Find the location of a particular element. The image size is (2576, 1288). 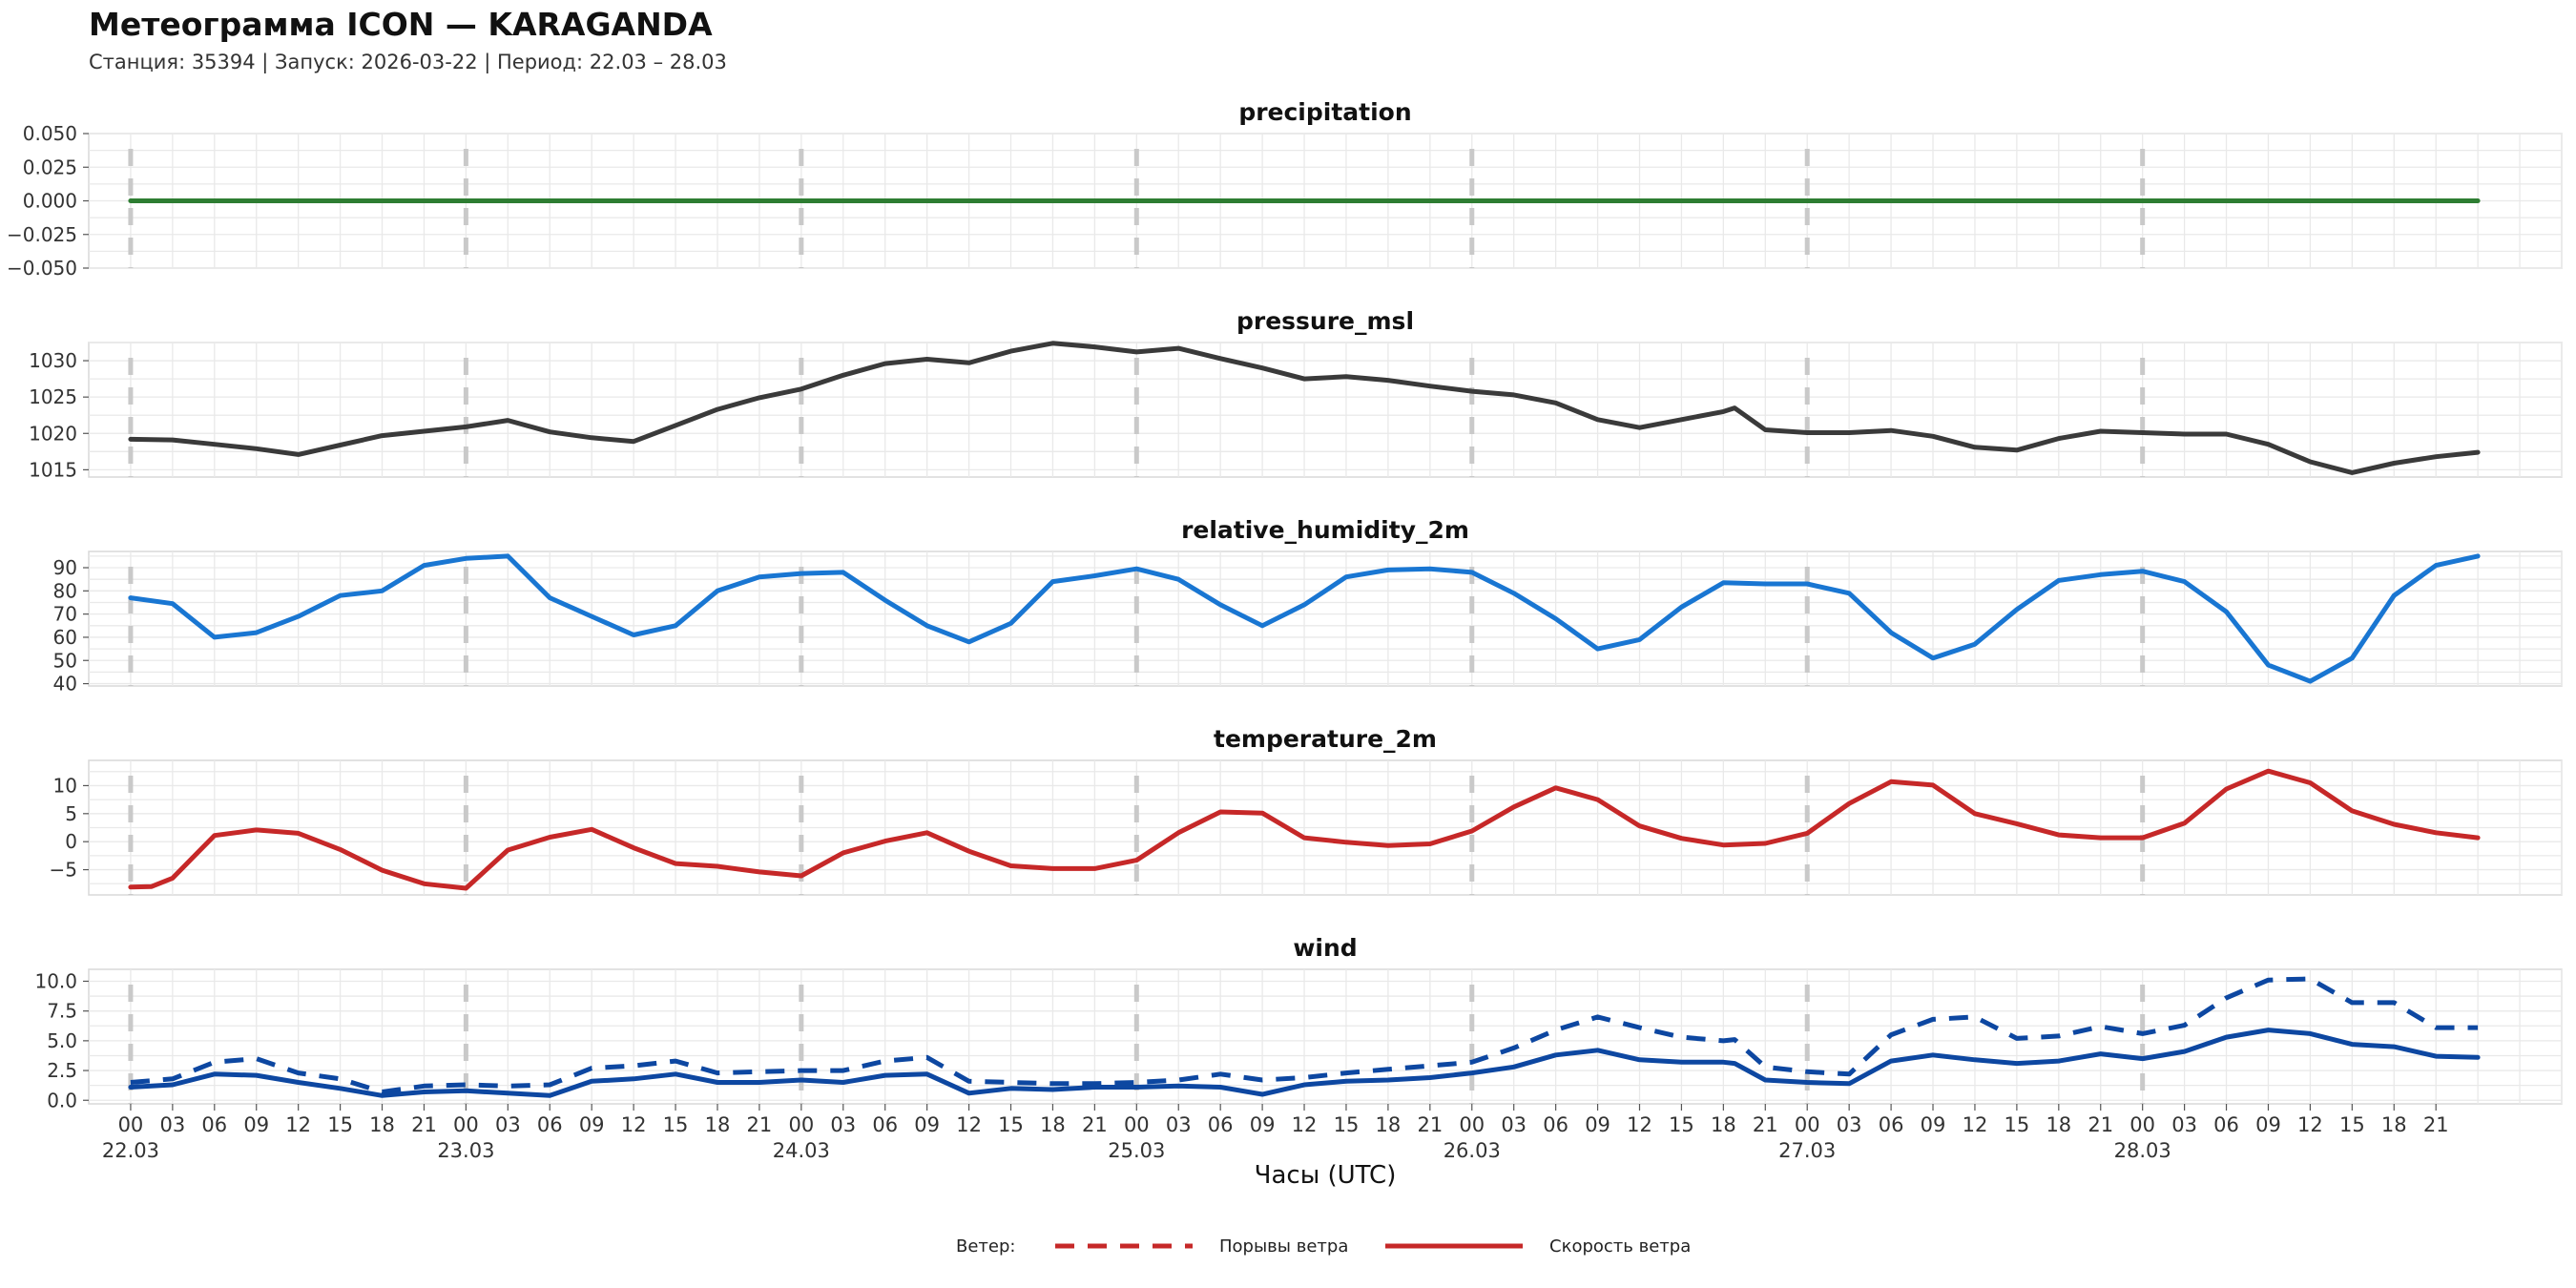

y-tick-label: 0.0 is located at coordinates (62, 1100).